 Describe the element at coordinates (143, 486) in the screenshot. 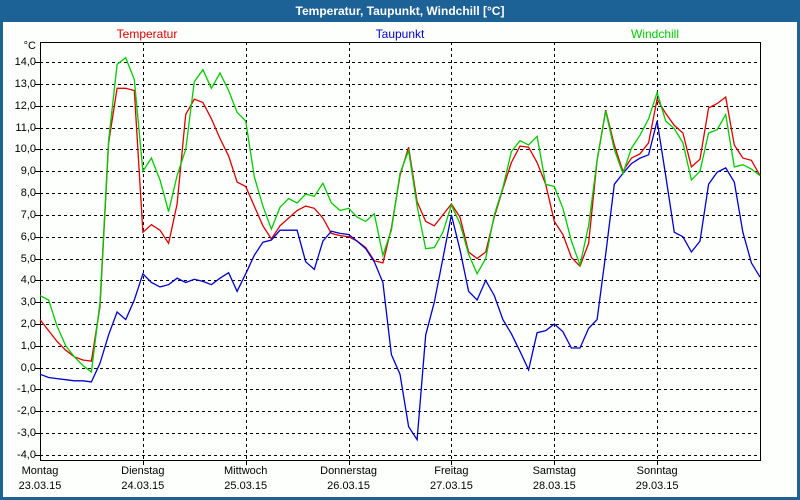

I see `x-day-date: 24.03.15` at that location.